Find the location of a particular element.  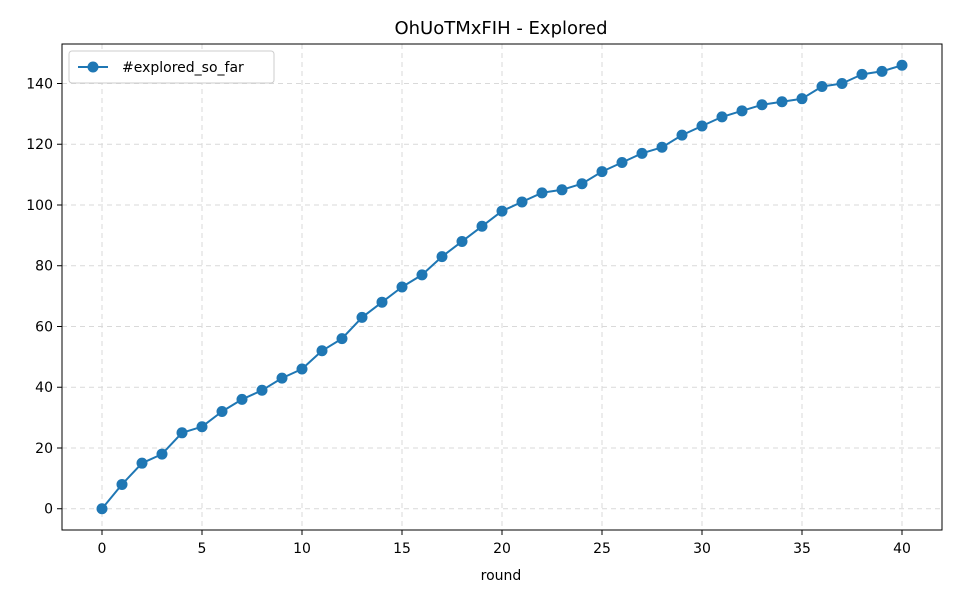

y-tick-label: 60 is located at coordinates (44, 327).